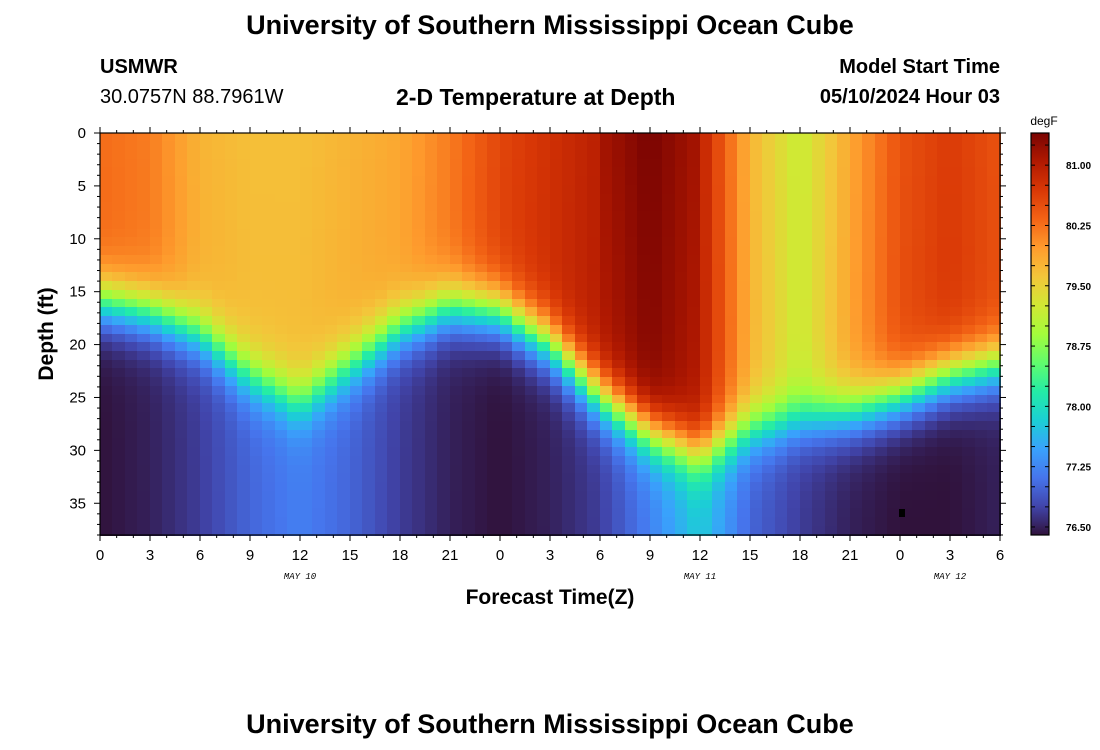  I want to click on x-axis-label: Forecast Time(Z), so click(550, 597).